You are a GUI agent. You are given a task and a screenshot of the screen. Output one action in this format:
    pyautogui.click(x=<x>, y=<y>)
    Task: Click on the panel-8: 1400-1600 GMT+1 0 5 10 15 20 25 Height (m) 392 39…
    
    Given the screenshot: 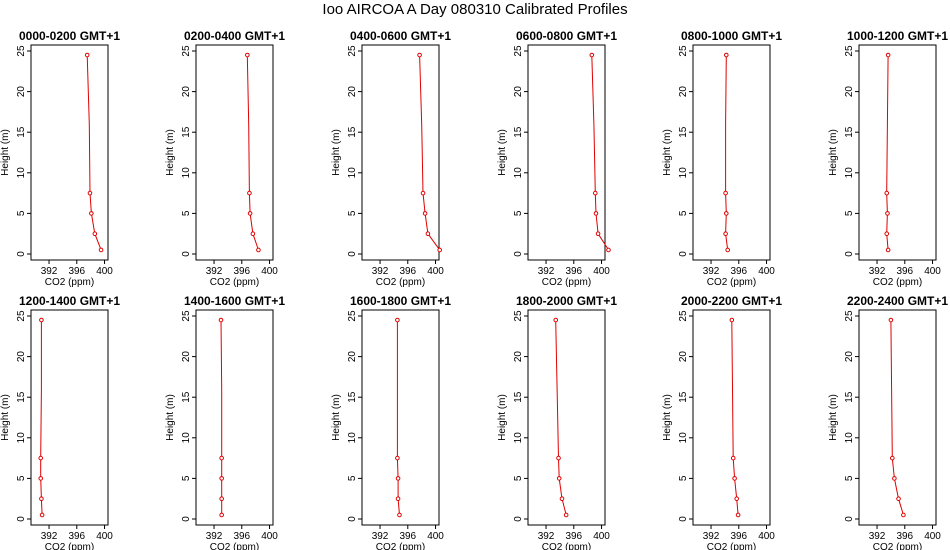 What is the action you would take?
    pyautogui.click(x=225, y=422)
    